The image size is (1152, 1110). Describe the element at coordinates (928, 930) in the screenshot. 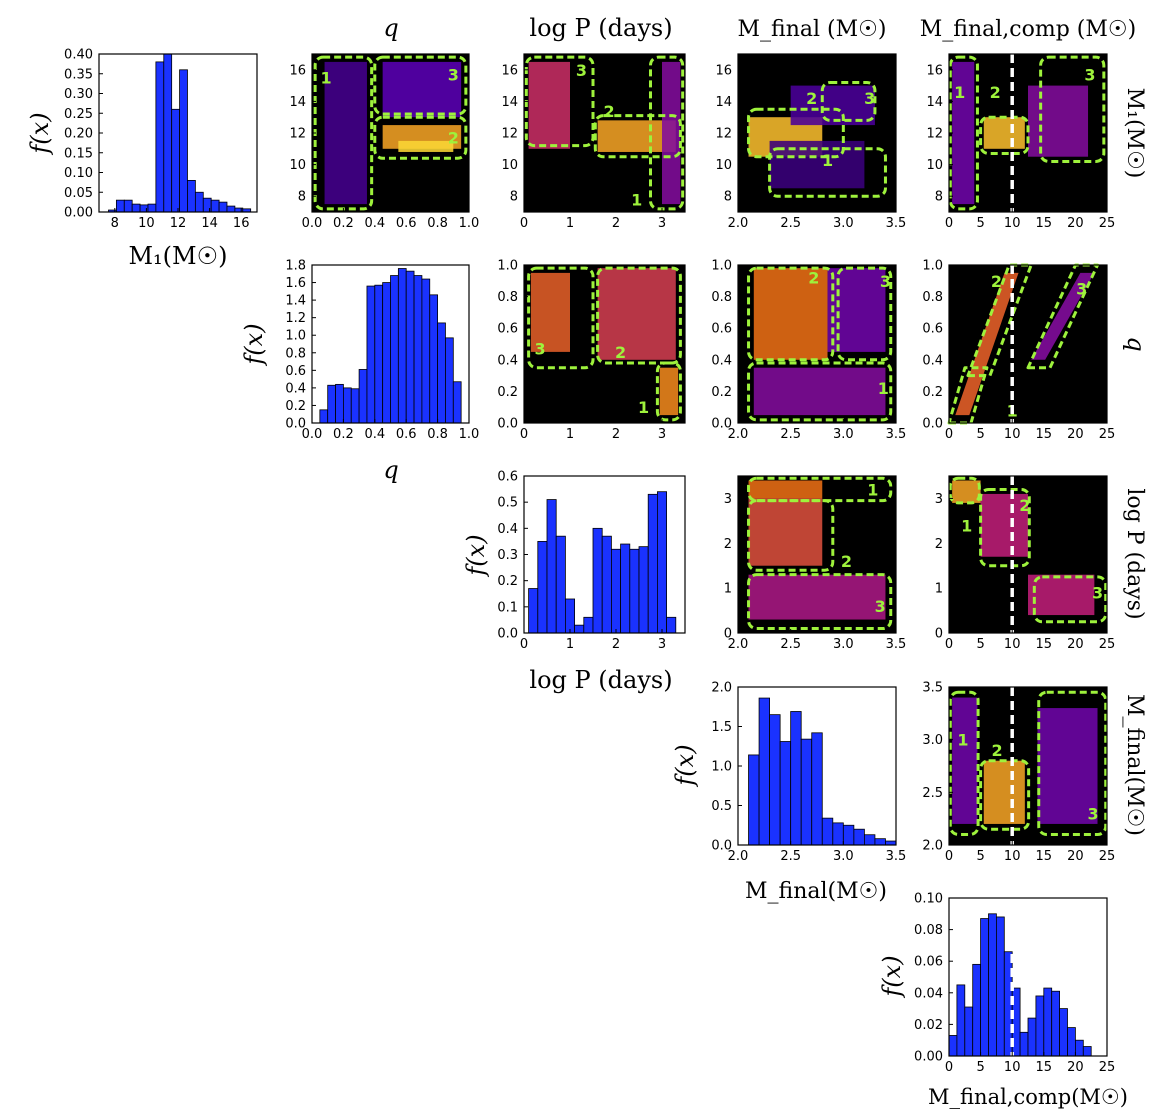

I see `y-tick-label: 0.08` at that location.